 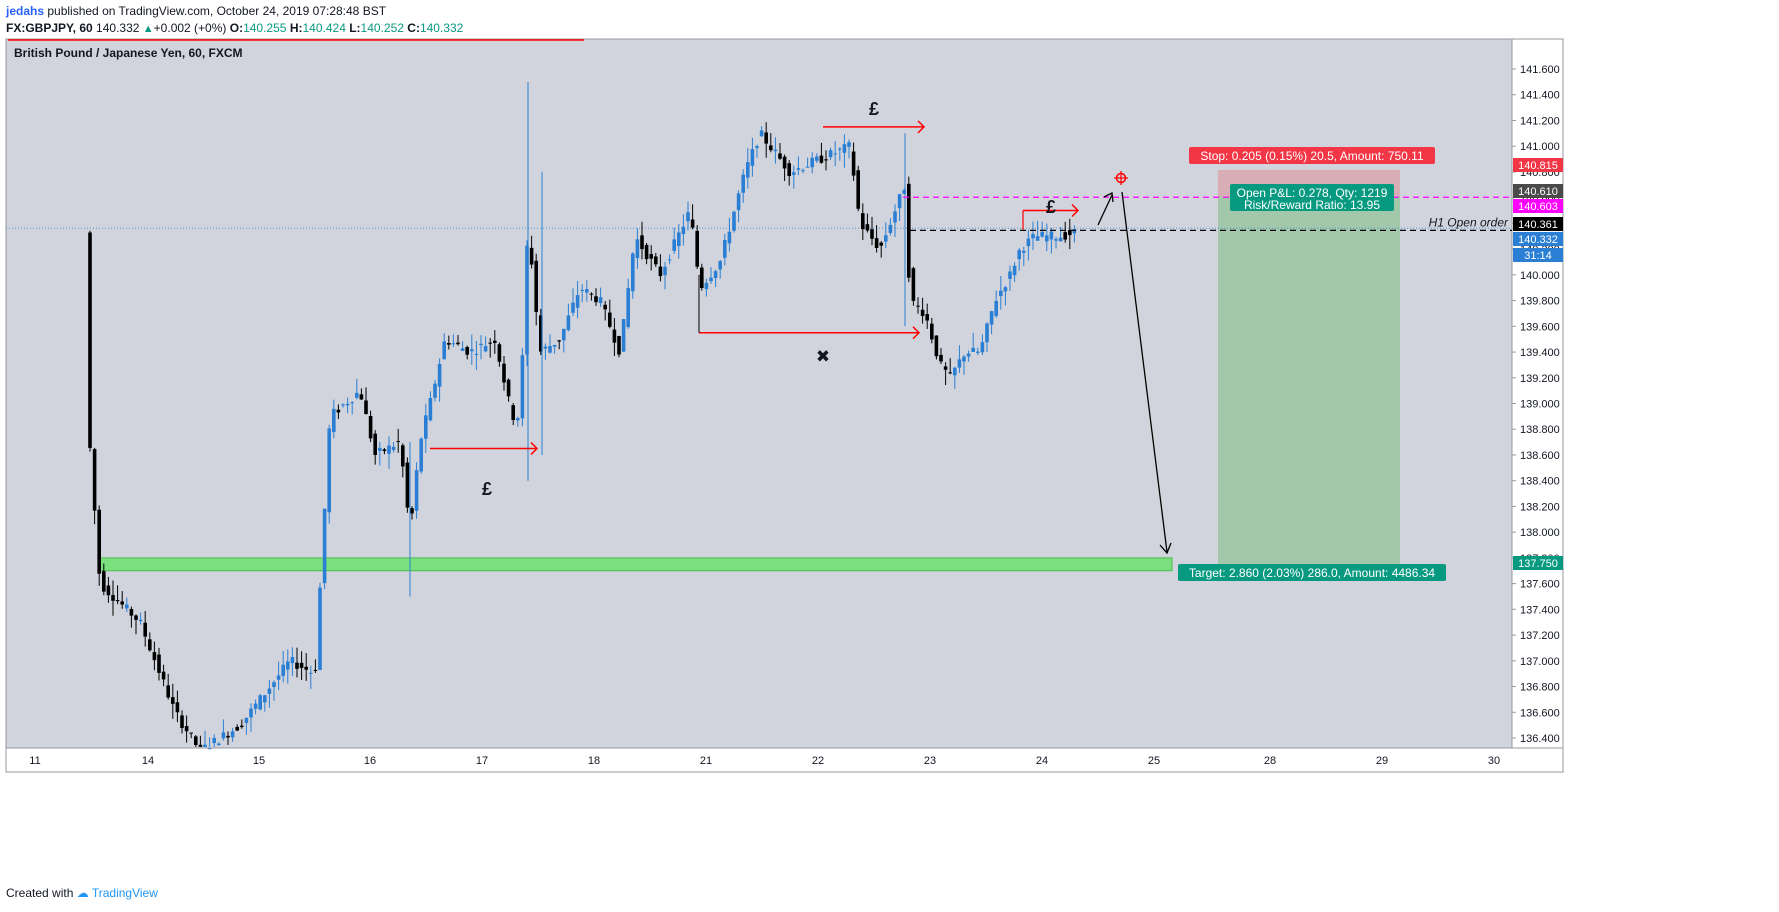 I want to click on y-tick-label: 139.600, so click(x=1540, y=327).